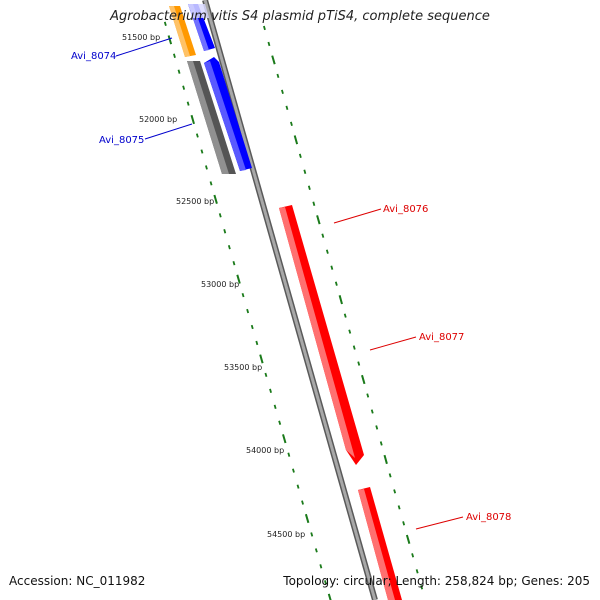 This screenshot has width=600, height=600. What do you see at coordinates (441, 337) in the screenshot?
I see `gene-label-avi-8077: Avi_8077` at bounding box center [441, 337].